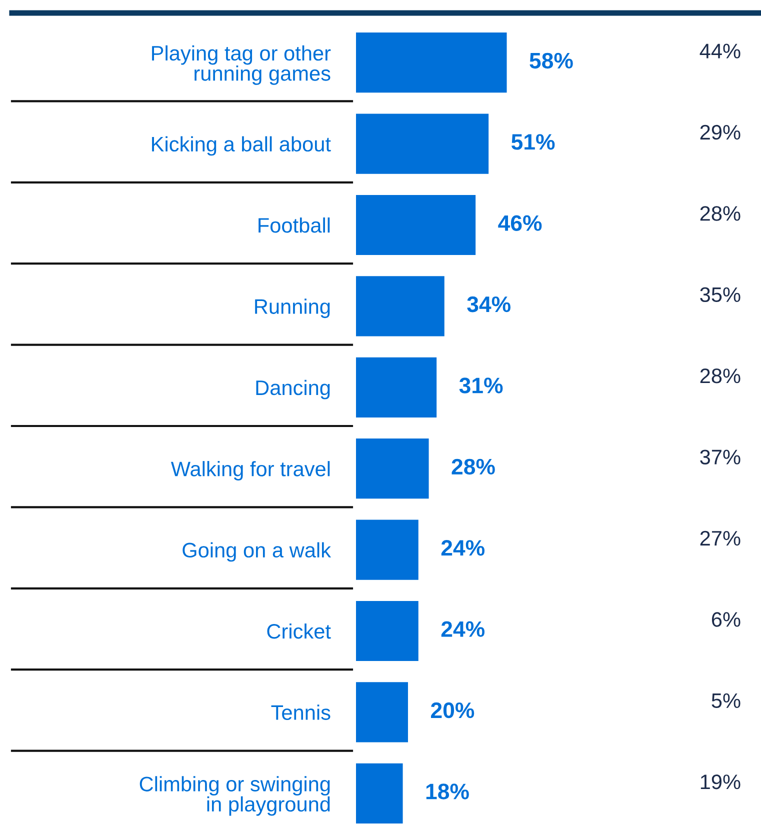 The height and width of the screenshot is (834, 761). What do you see at coordinates (257, 552) in the screenshot?
I see `y-tick-label: Going on a walk` at bounding box center [257, 552].